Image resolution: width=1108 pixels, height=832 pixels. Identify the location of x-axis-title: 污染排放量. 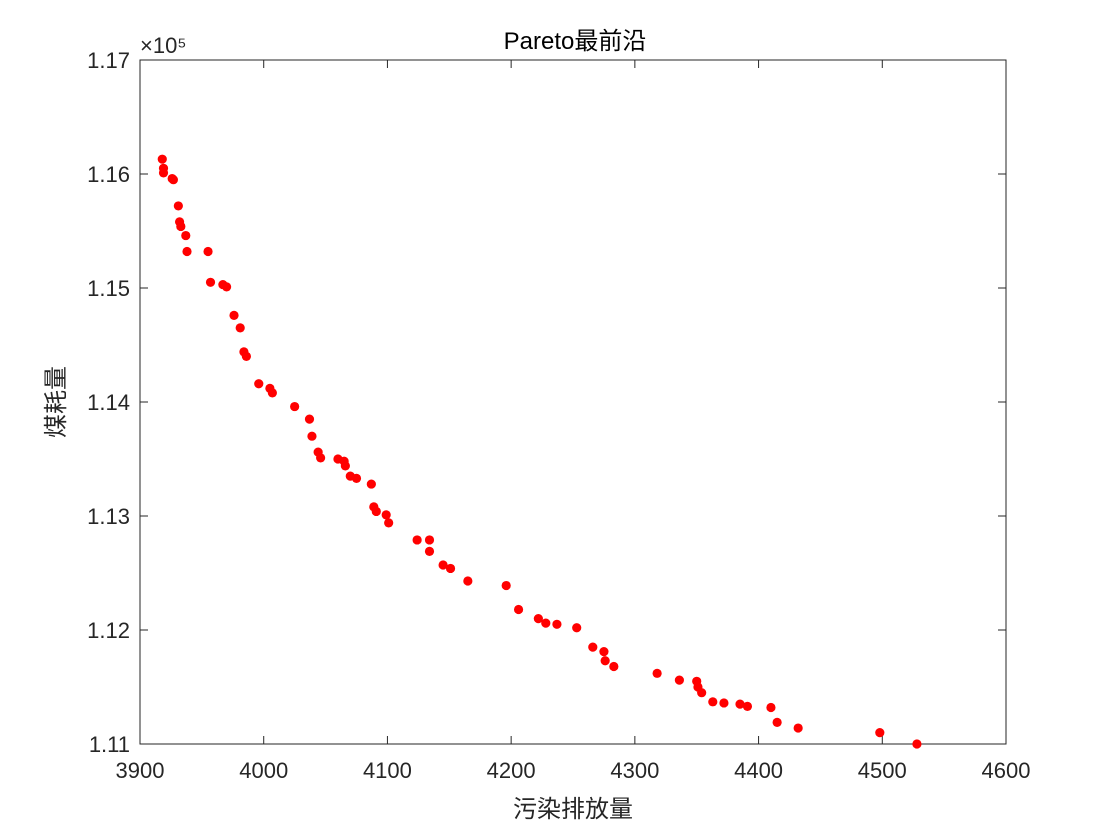
(573, 809).